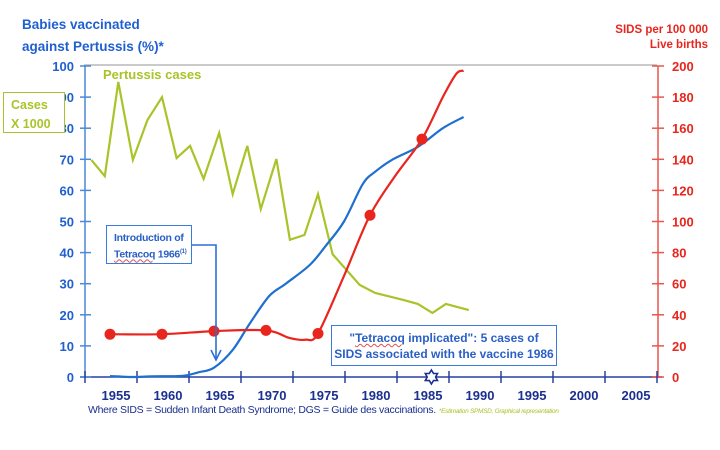  What do you see at coordinates (167, 254) in the screenshot?
I see `introduction-year: 1966` at bounding box center [167, 254].